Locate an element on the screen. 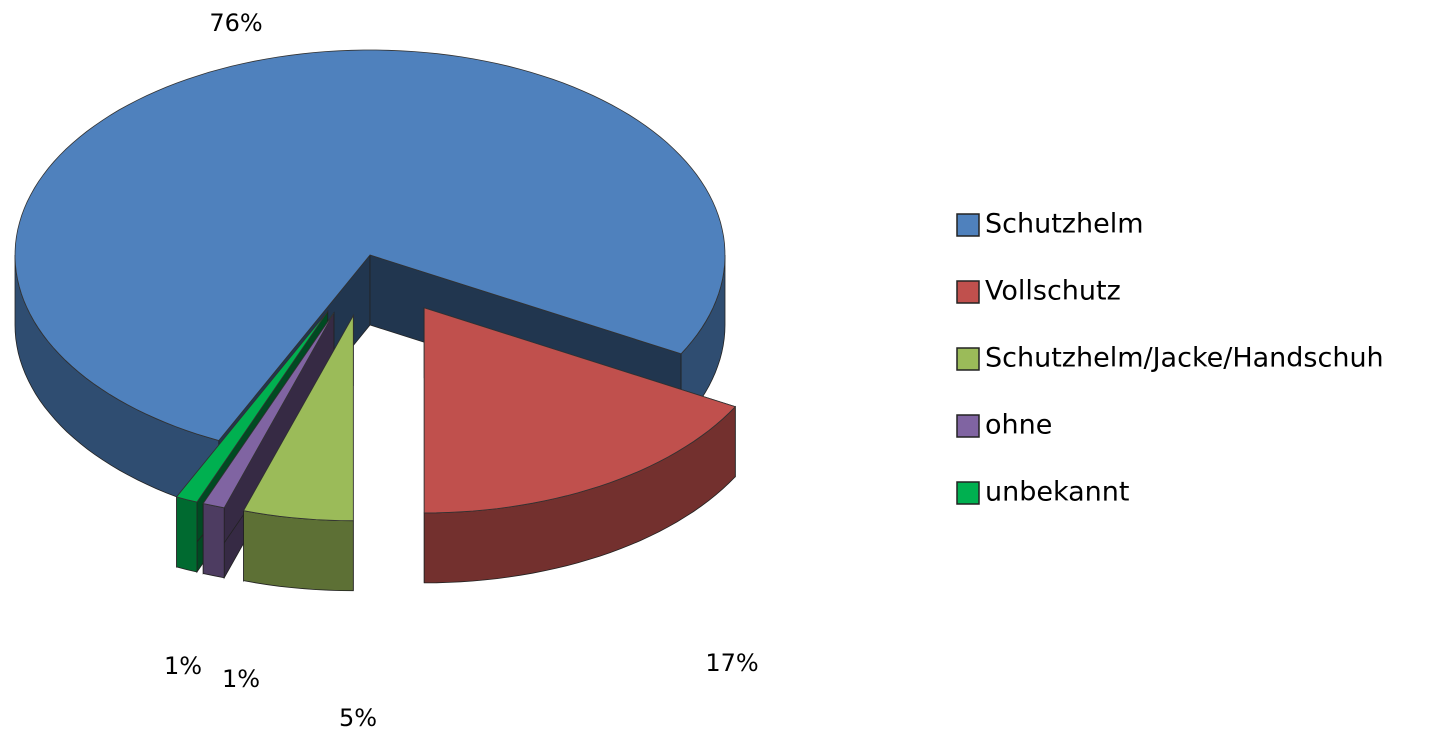 This screenshot has width=1441, height=731. legend-label: Vollschutz is located at coordinates (1053, 291).